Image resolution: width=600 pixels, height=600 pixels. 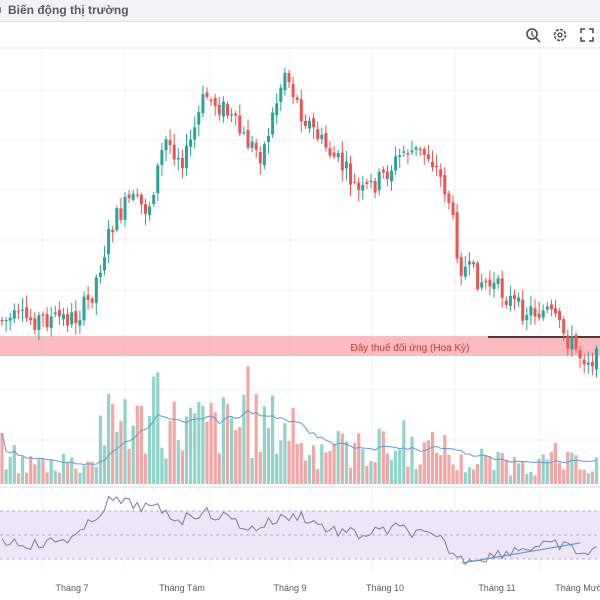 I want to click on zoom-search-button, so click(x=533, y=36).